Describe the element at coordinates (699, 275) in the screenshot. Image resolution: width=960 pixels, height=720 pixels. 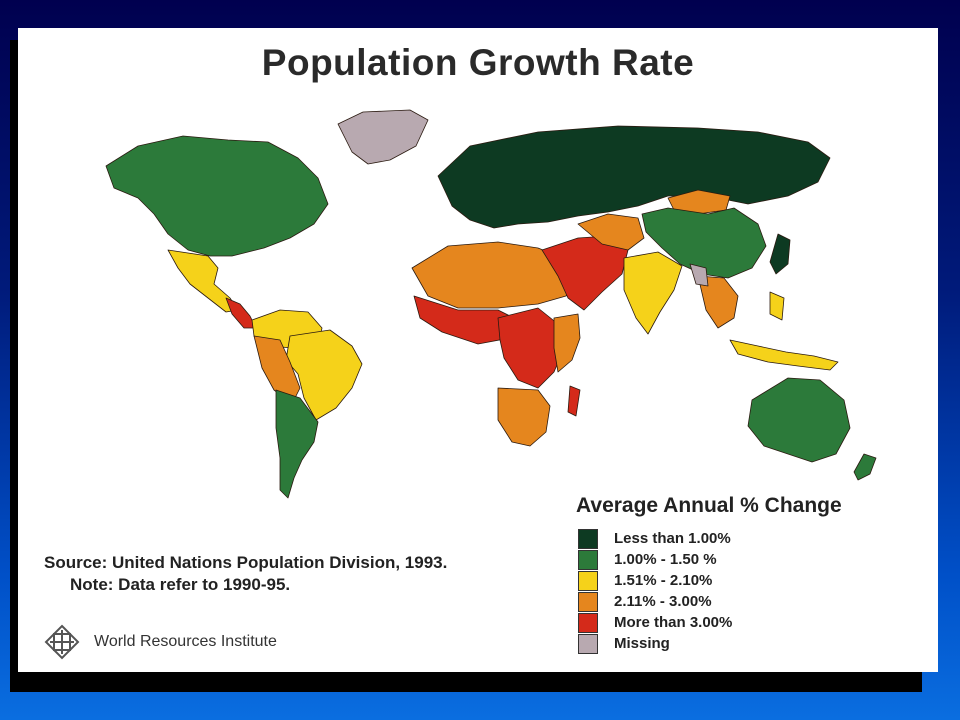
I see `region-indochina-missing` at that location.